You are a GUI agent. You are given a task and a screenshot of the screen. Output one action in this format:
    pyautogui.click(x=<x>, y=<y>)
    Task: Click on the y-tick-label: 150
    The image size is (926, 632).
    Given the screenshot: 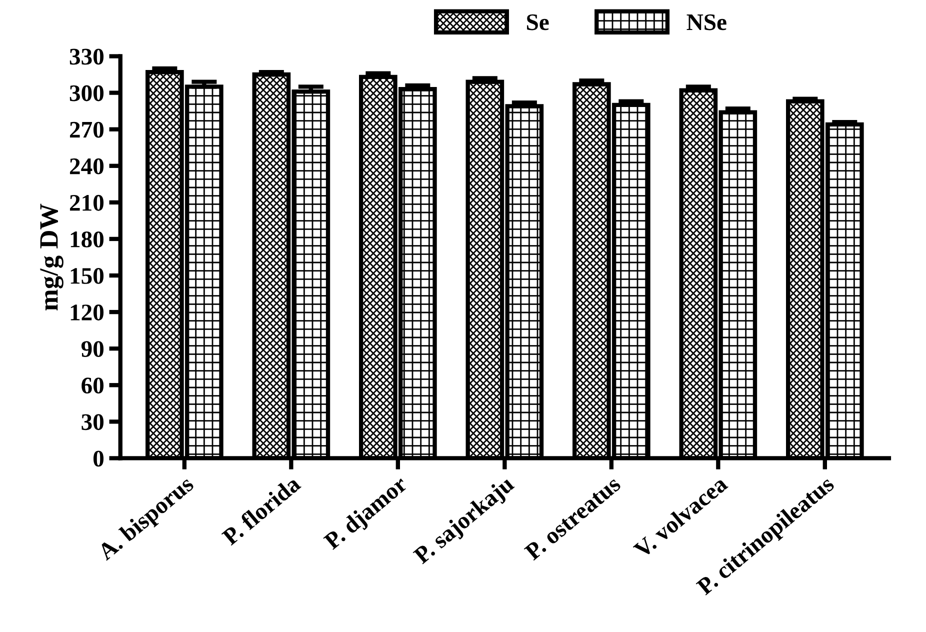 What is the action you would take?
    pyautogui.click(x=87, y=276)
    